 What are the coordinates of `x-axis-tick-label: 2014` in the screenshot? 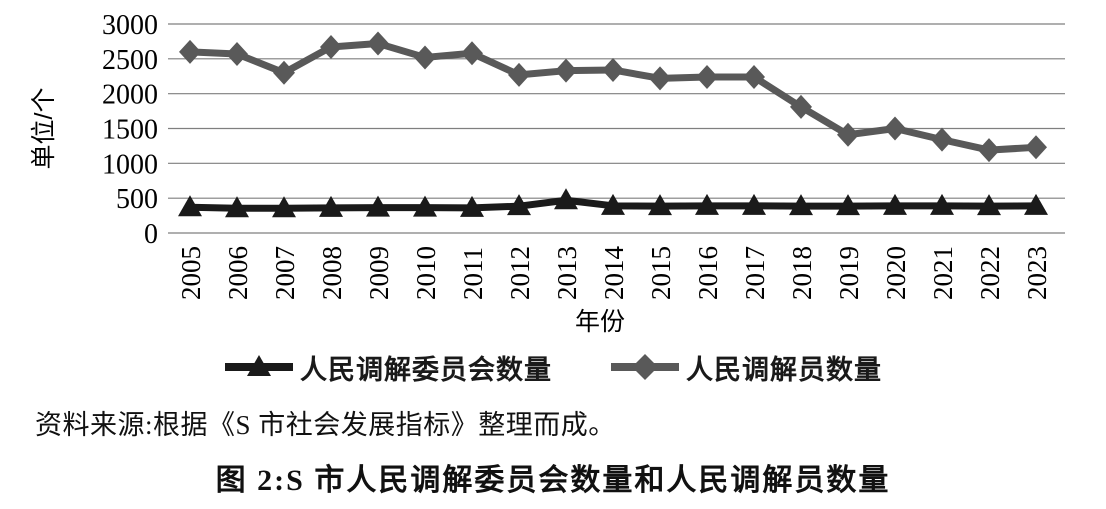 It's located at (614, 273).